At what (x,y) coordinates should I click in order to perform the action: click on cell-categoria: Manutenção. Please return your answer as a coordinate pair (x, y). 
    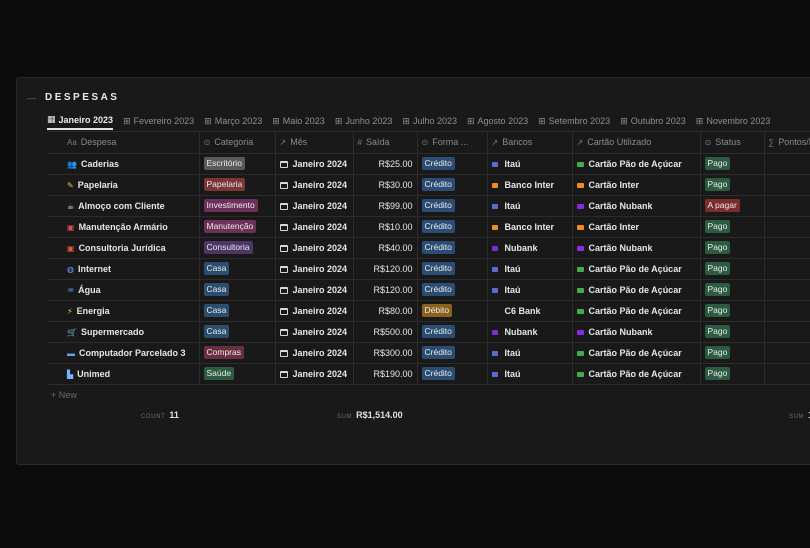
    Looking at the image, I should click on (237, 227).